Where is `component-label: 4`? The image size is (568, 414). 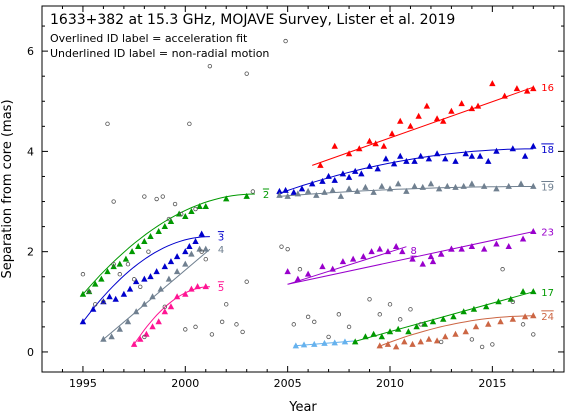
component-label: 4 is located at coordinates (221, 250).